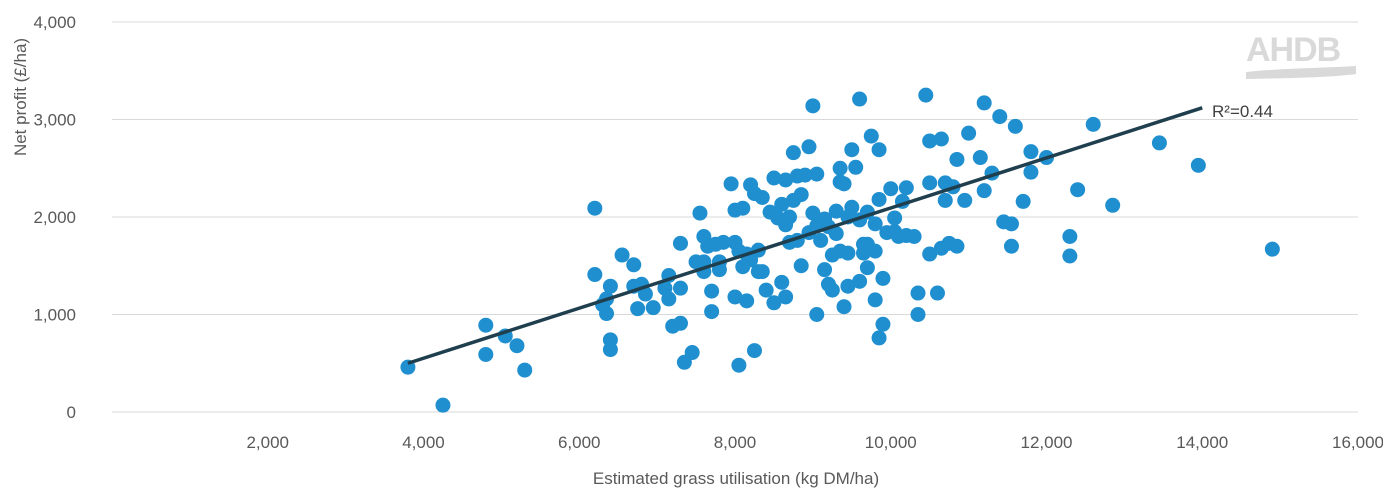  I want to click on ahdb-logo: AHDB, so click(1301, 55).